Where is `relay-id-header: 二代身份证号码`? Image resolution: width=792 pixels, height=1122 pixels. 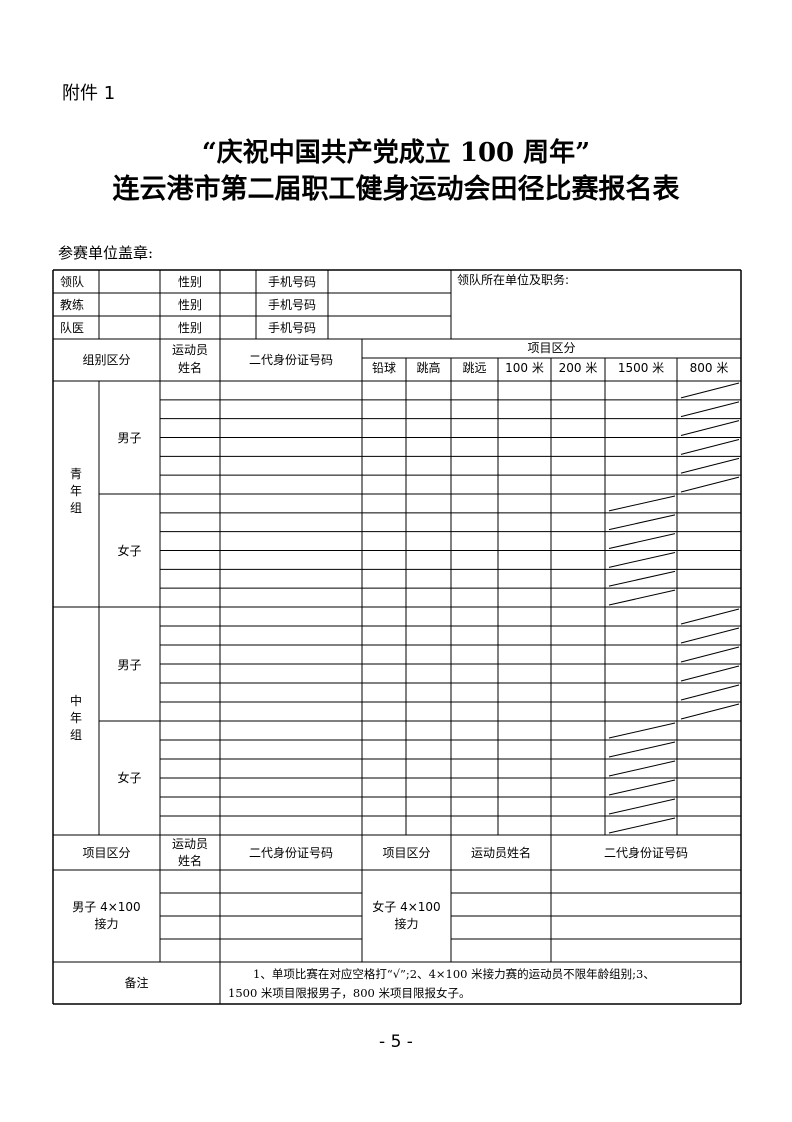
relay-id-header: 二代身份证号码 is located at coordinates (290, 853).